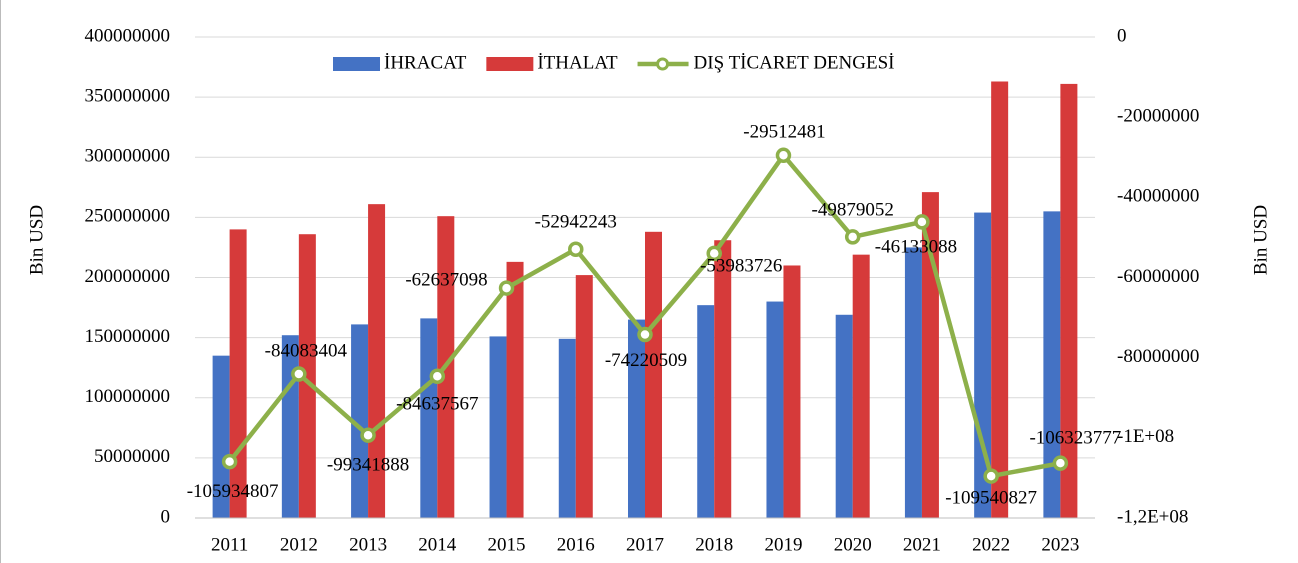 This screenshot has width=1298, height=563. Describe the element at coordinates (714, 544) in the screenshot. I see `x-tick-label: 2018` at that location.